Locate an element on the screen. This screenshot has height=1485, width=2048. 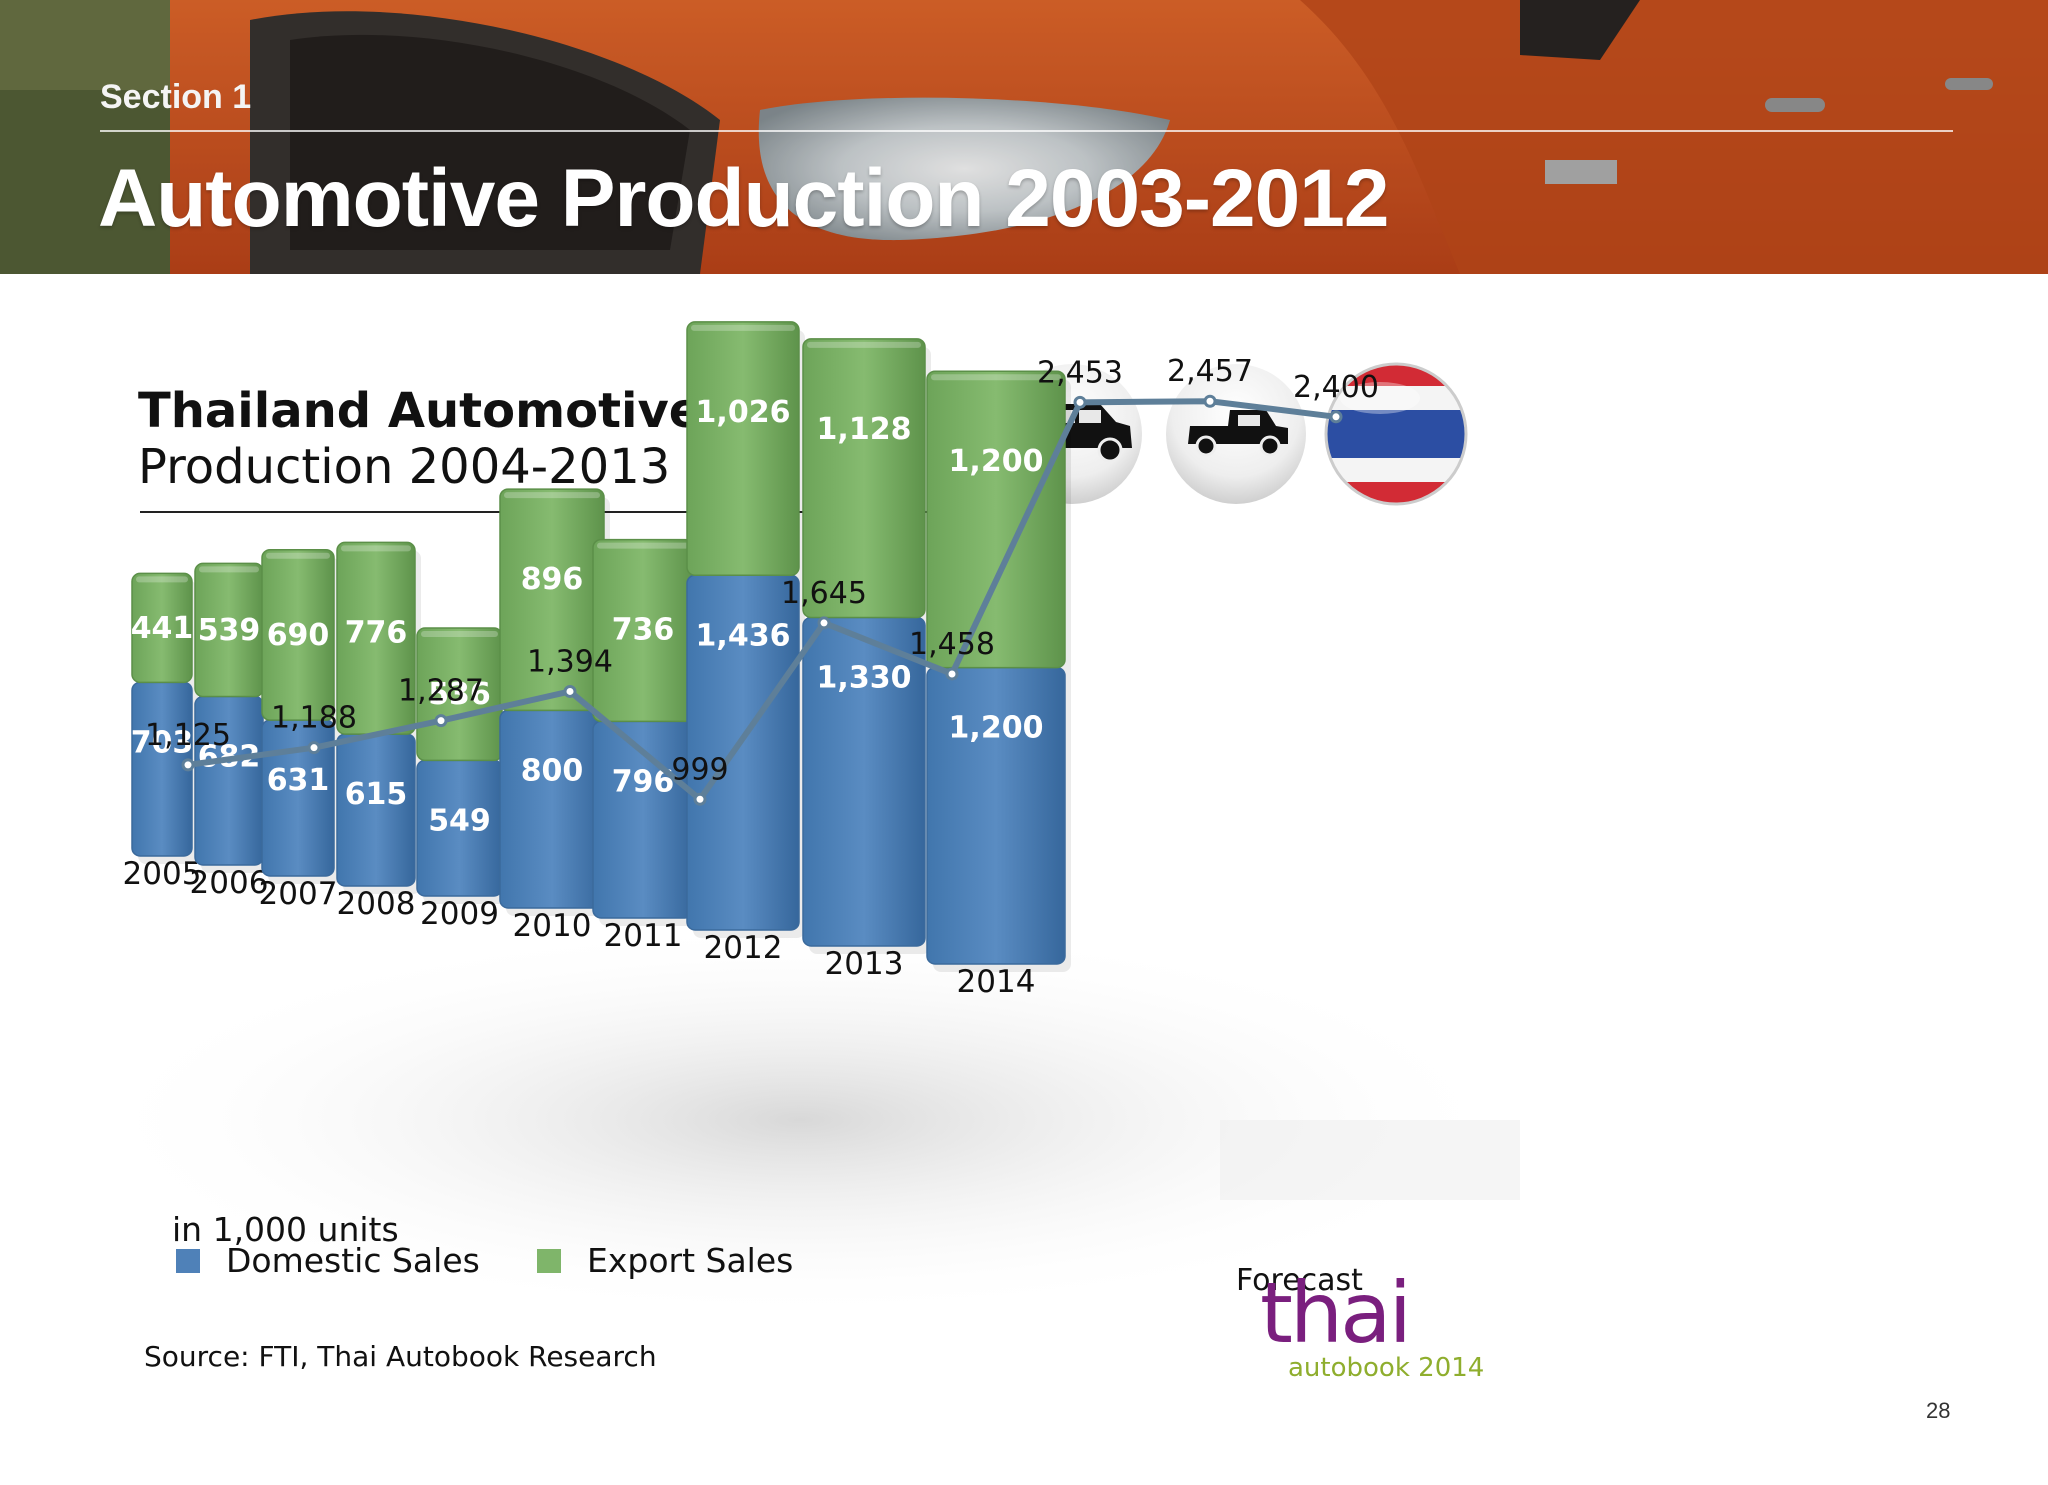
bar-domestic-2005 is located at coordinates (162, 769).